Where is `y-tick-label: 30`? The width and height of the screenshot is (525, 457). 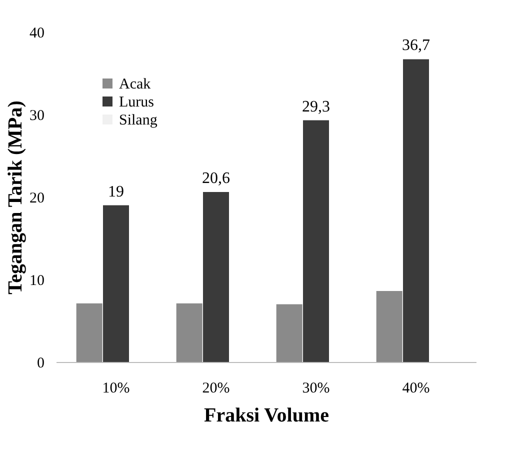 y-tick-label: 30 is located at coordinates (37, 116).